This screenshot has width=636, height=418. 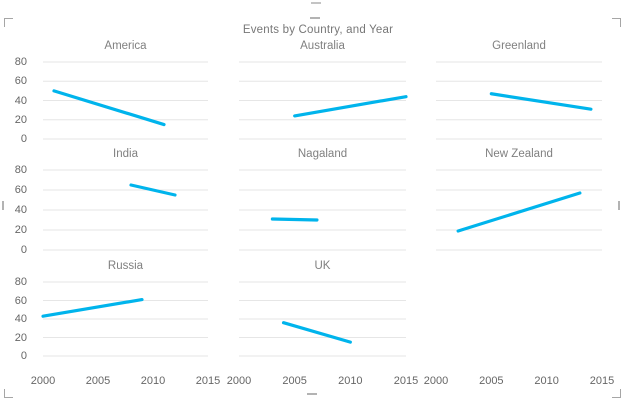 What do you see at coordinates (322, 154) in the screenshot?
I see `panel-title-nagaland: Nagaland` at bounding box center [322, 154].